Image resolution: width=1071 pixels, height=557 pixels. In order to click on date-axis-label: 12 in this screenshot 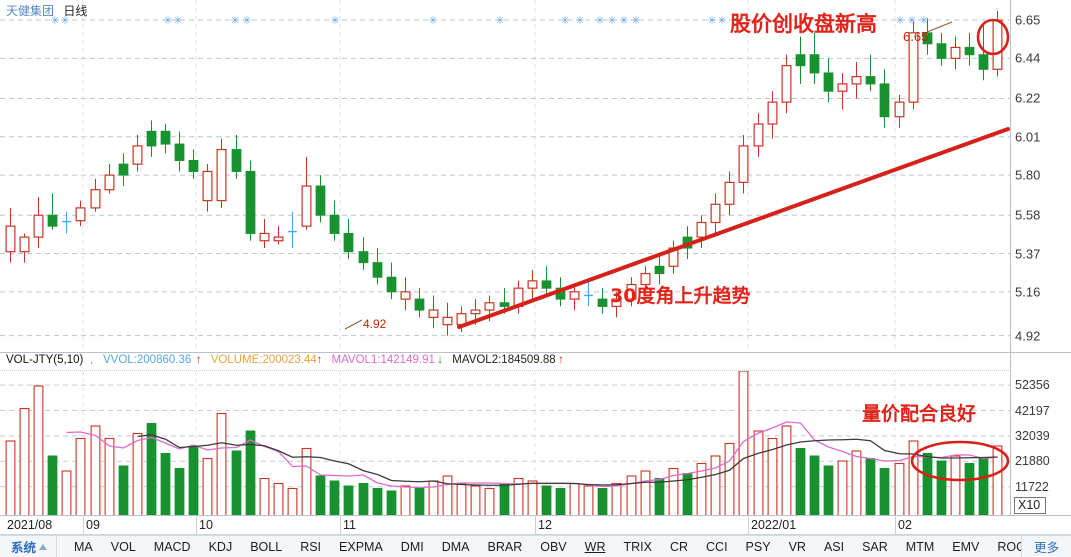, I will do `click(545, 525)`.